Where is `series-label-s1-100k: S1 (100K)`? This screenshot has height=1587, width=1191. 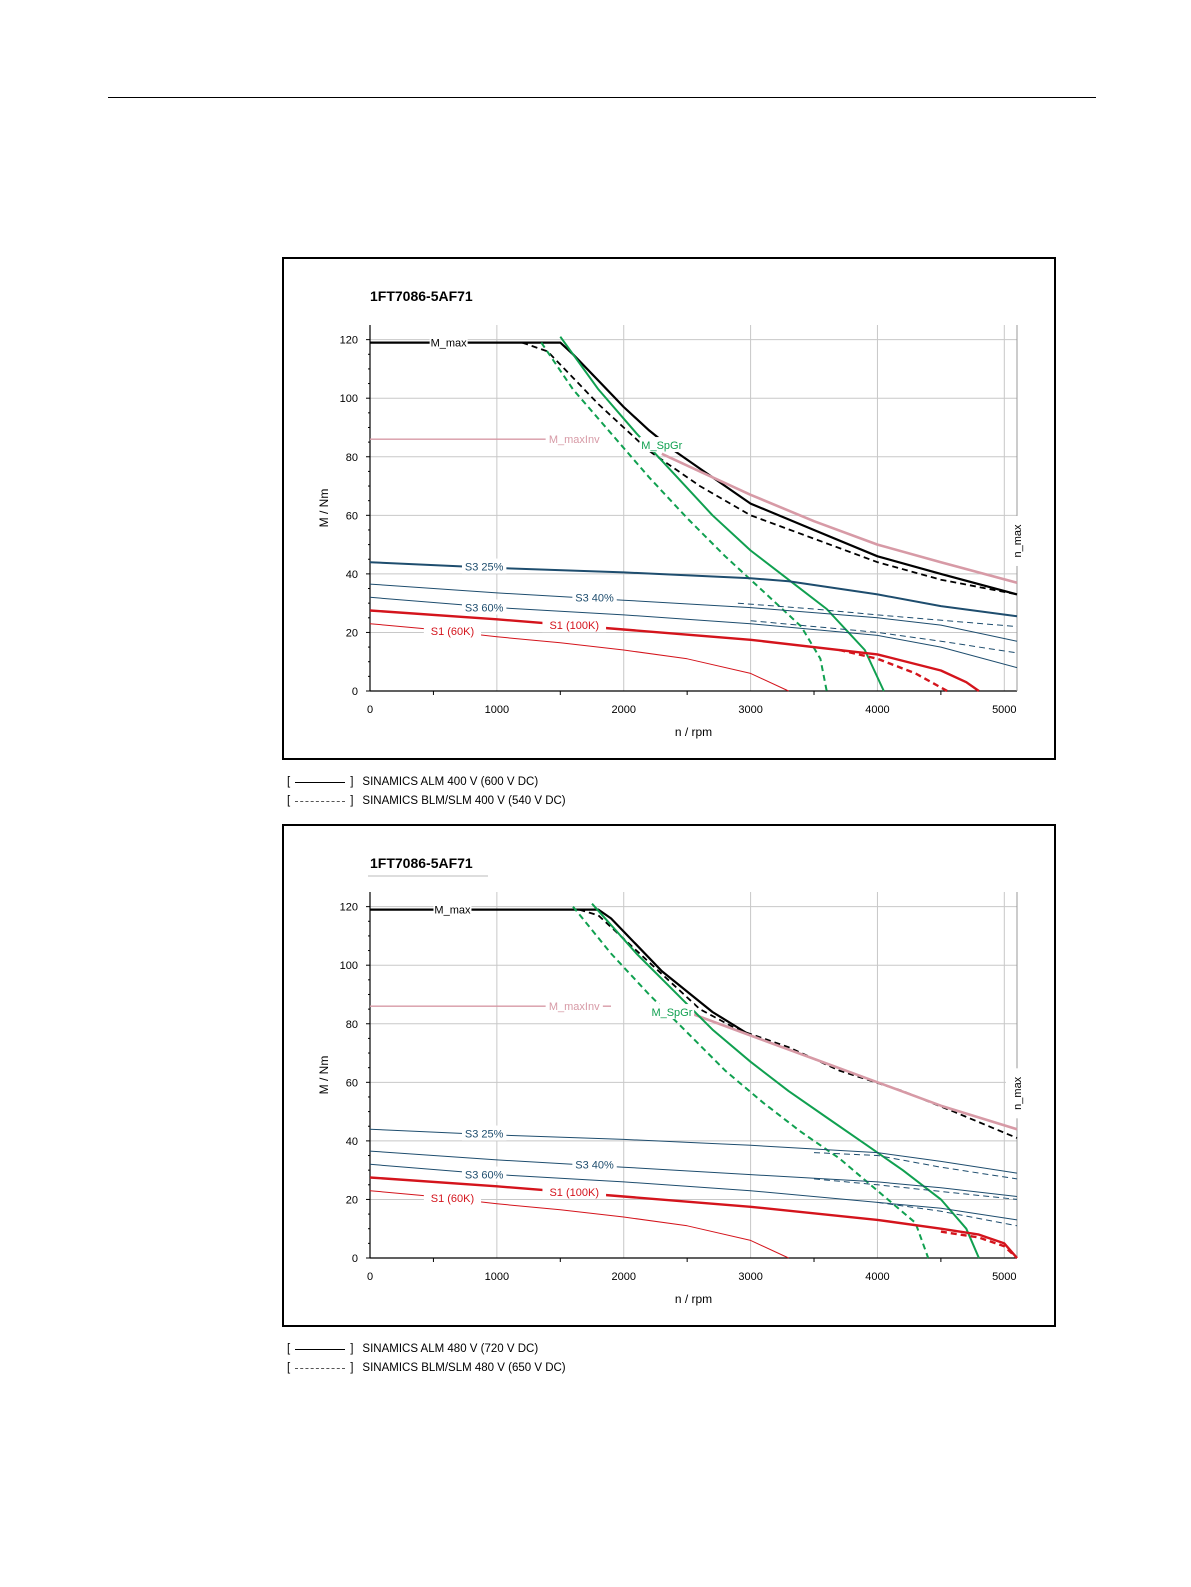 series-label-s1-100k: S1 (100K) is located at coordinates (574, 626).